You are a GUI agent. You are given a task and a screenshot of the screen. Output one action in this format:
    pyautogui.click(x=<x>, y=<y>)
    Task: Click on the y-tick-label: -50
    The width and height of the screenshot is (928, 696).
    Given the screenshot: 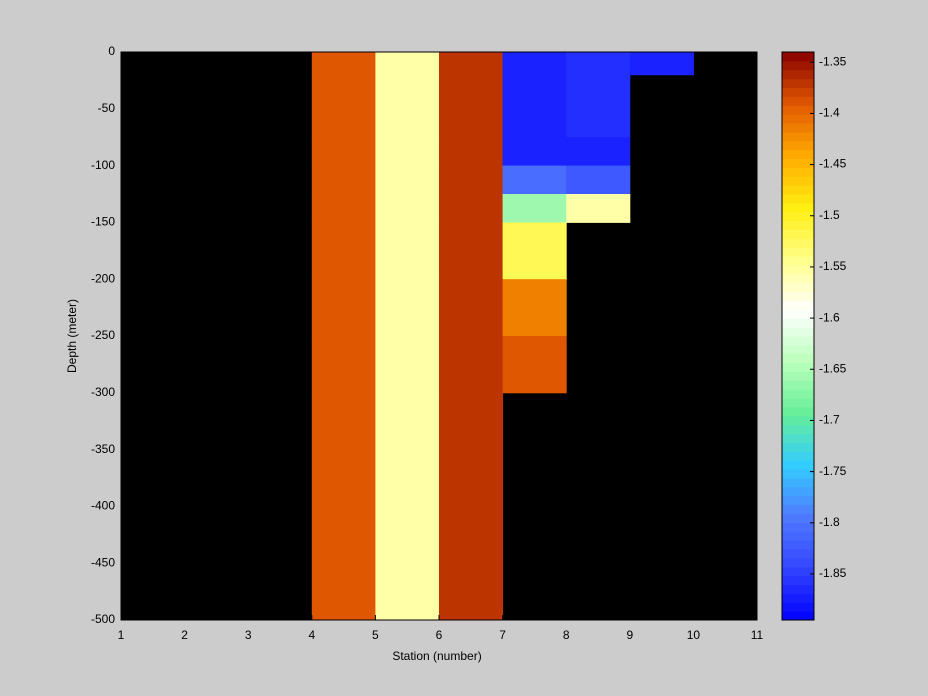 What is the action you would take?
    pyautogui.click(x=107, y=108)
    